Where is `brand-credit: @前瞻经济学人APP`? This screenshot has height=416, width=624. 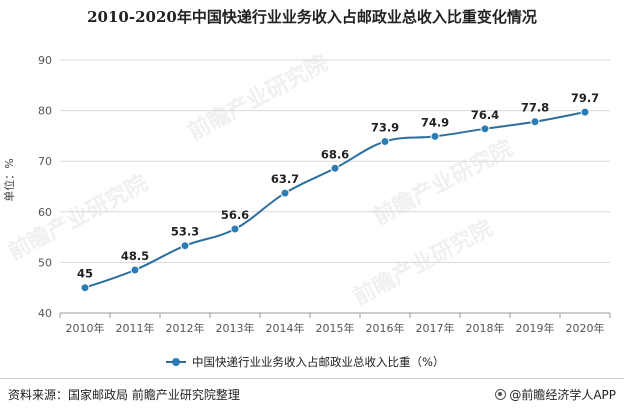 brand-credit: @前瞻经济学人APP is located at coordinates (555, 394).